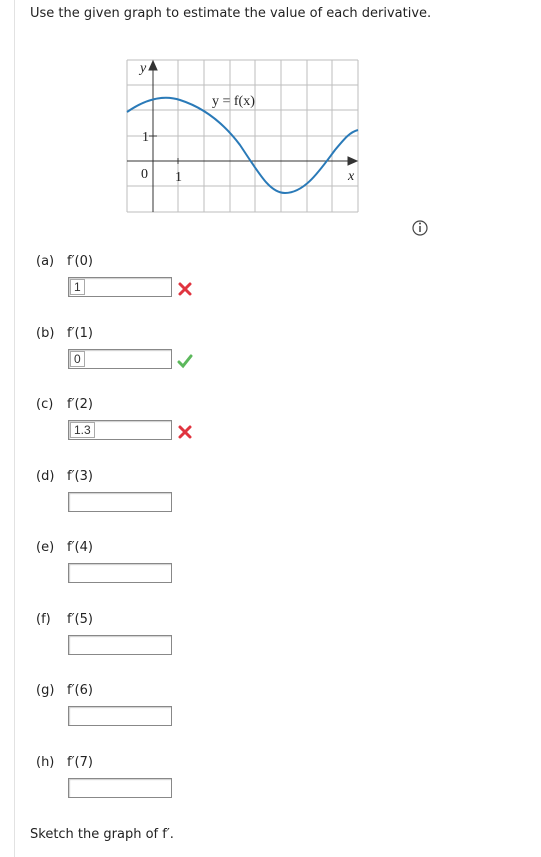 The width and height of the screenshot is (541, 857). Describe the element at coordinates (45, 404) in the screenshot. I see `part-label: (c)` at that location.